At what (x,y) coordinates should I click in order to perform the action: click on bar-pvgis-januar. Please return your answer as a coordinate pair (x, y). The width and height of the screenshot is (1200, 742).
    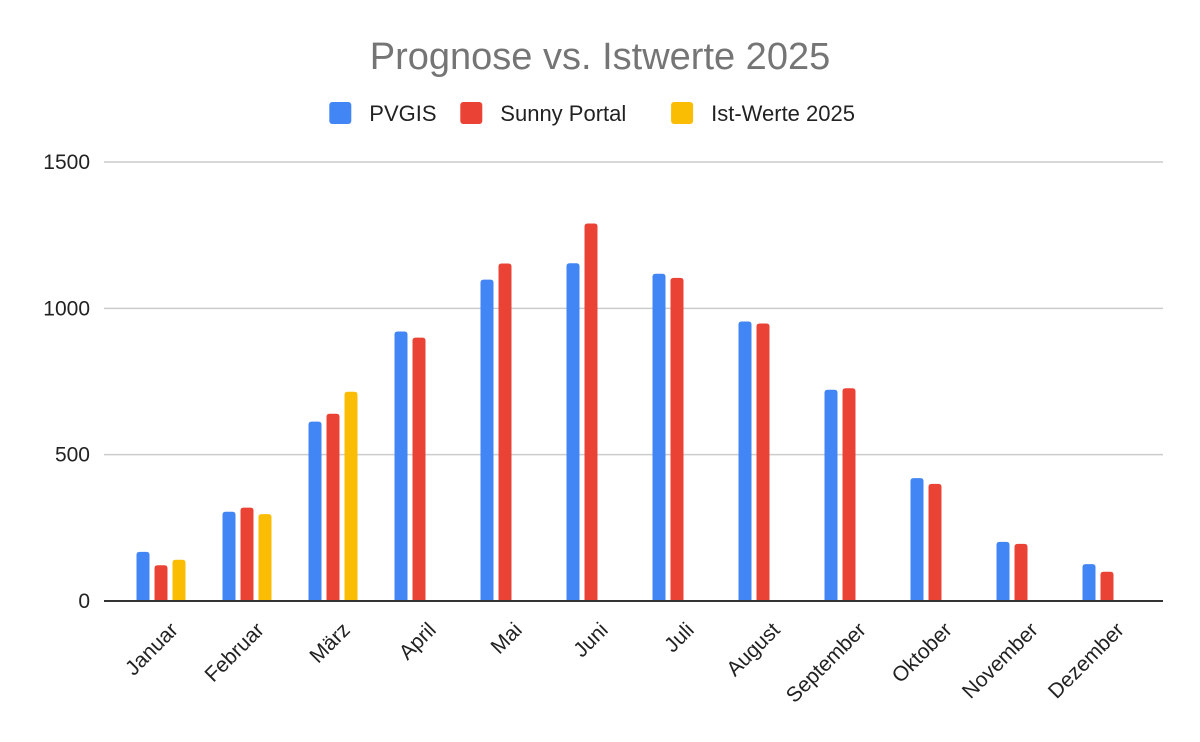
    Looking at the image, I should click on (143, 576).